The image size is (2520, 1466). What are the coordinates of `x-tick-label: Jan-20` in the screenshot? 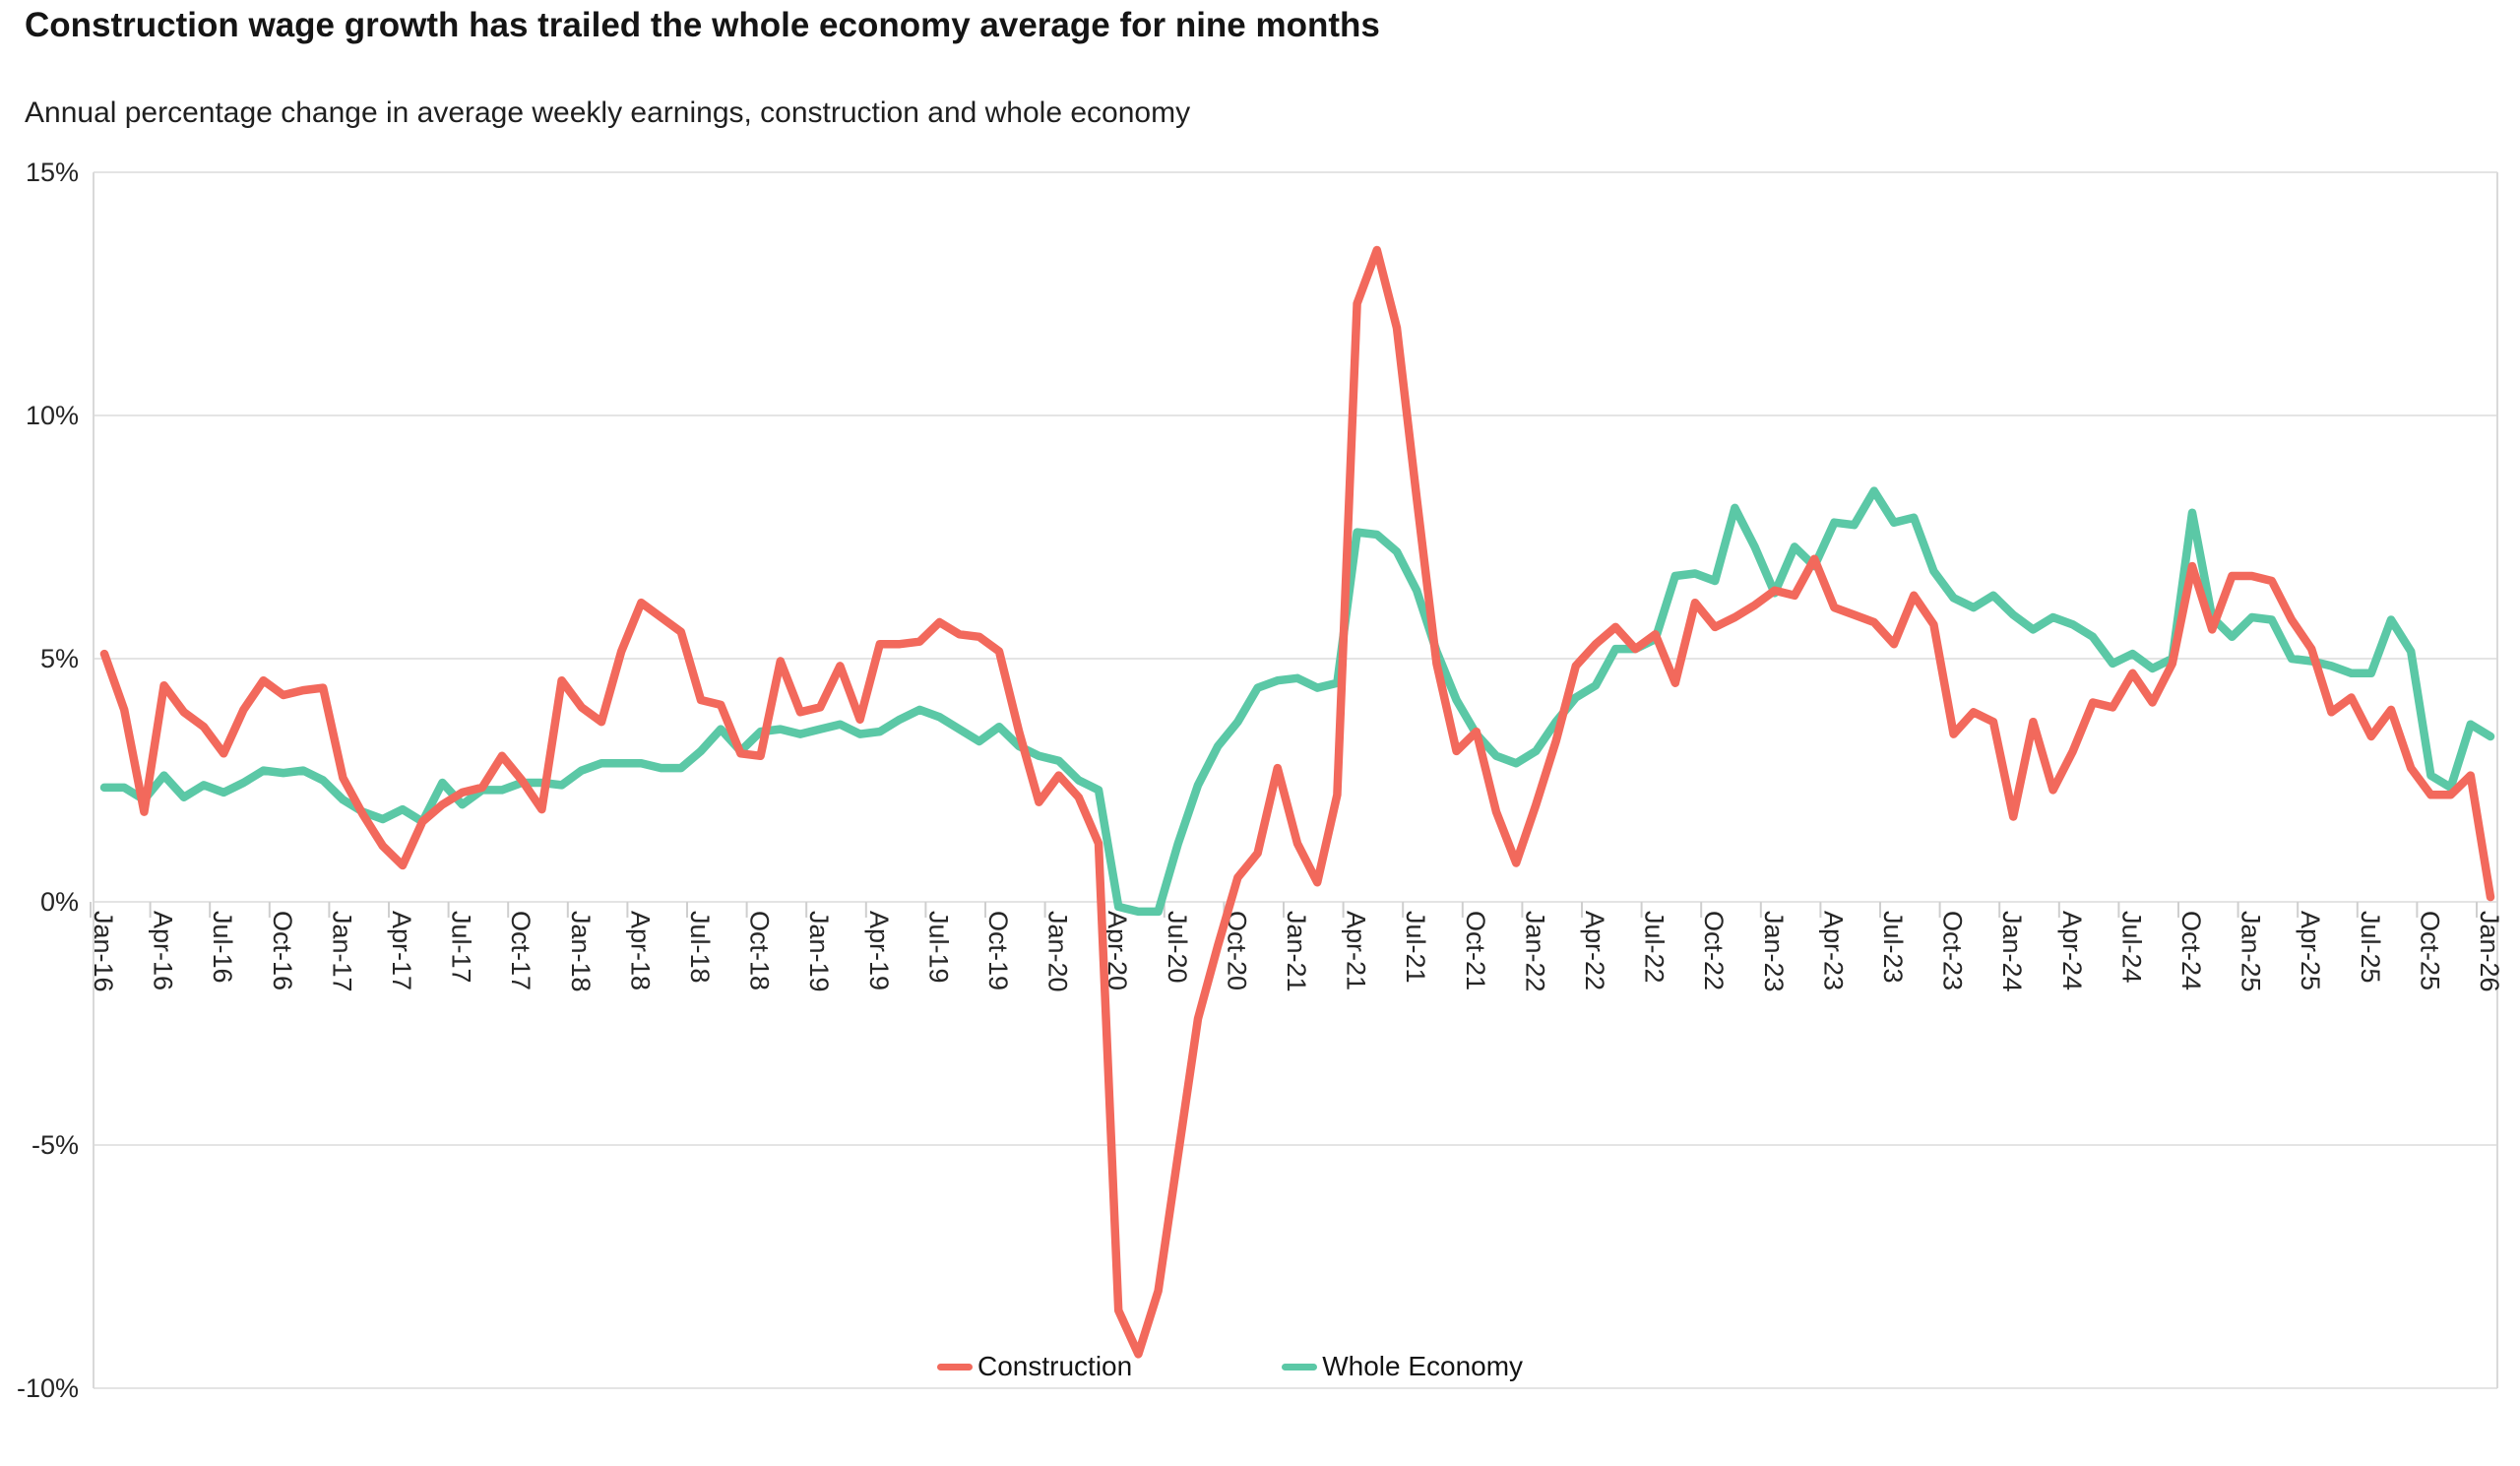 It's located at (1058, 952).